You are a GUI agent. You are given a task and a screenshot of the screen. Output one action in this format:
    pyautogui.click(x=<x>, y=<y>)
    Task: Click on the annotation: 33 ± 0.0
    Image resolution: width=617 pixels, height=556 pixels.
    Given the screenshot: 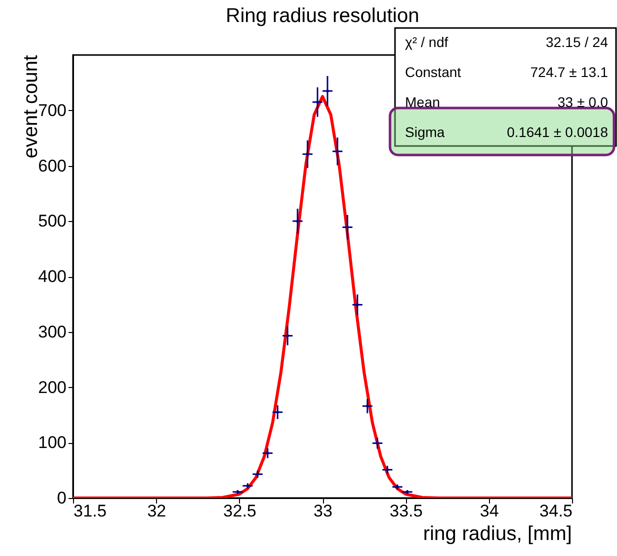 What is the action you would take?
    pyautogui.click(x=583, y=102)
    